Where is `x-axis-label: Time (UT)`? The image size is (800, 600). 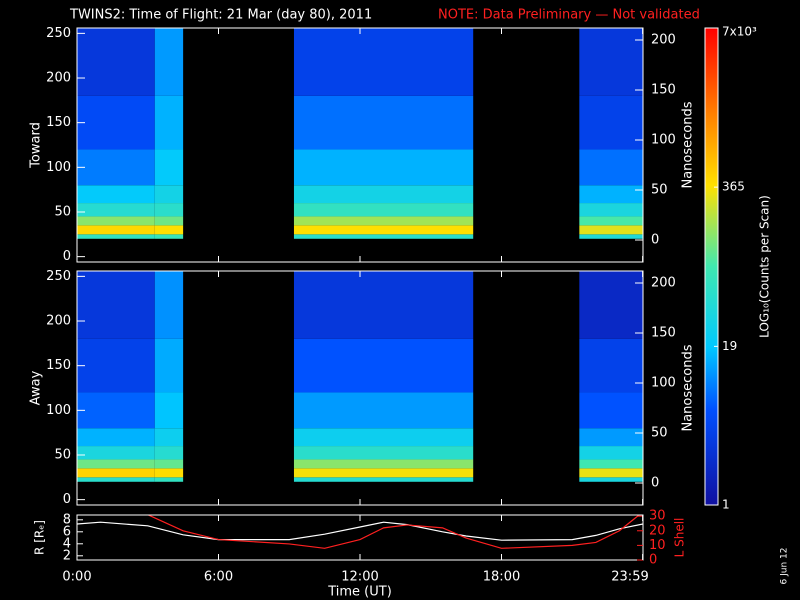
x-axis-label: Time (UT) is located at coordinates (359, 592).